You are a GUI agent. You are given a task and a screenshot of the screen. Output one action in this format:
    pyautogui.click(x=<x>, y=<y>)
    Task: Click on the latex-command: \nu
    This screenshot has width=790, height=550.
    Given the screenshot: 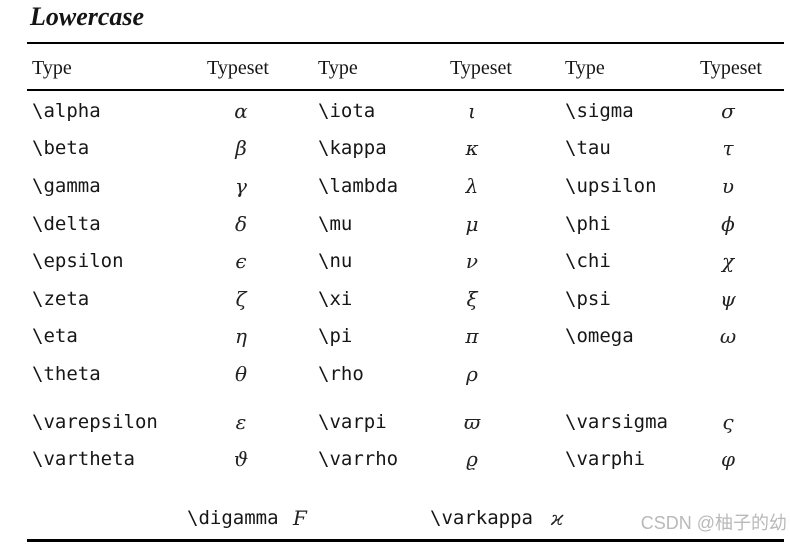 What is the action you would take?
    pyautogui.click(x=335, y=261)
    